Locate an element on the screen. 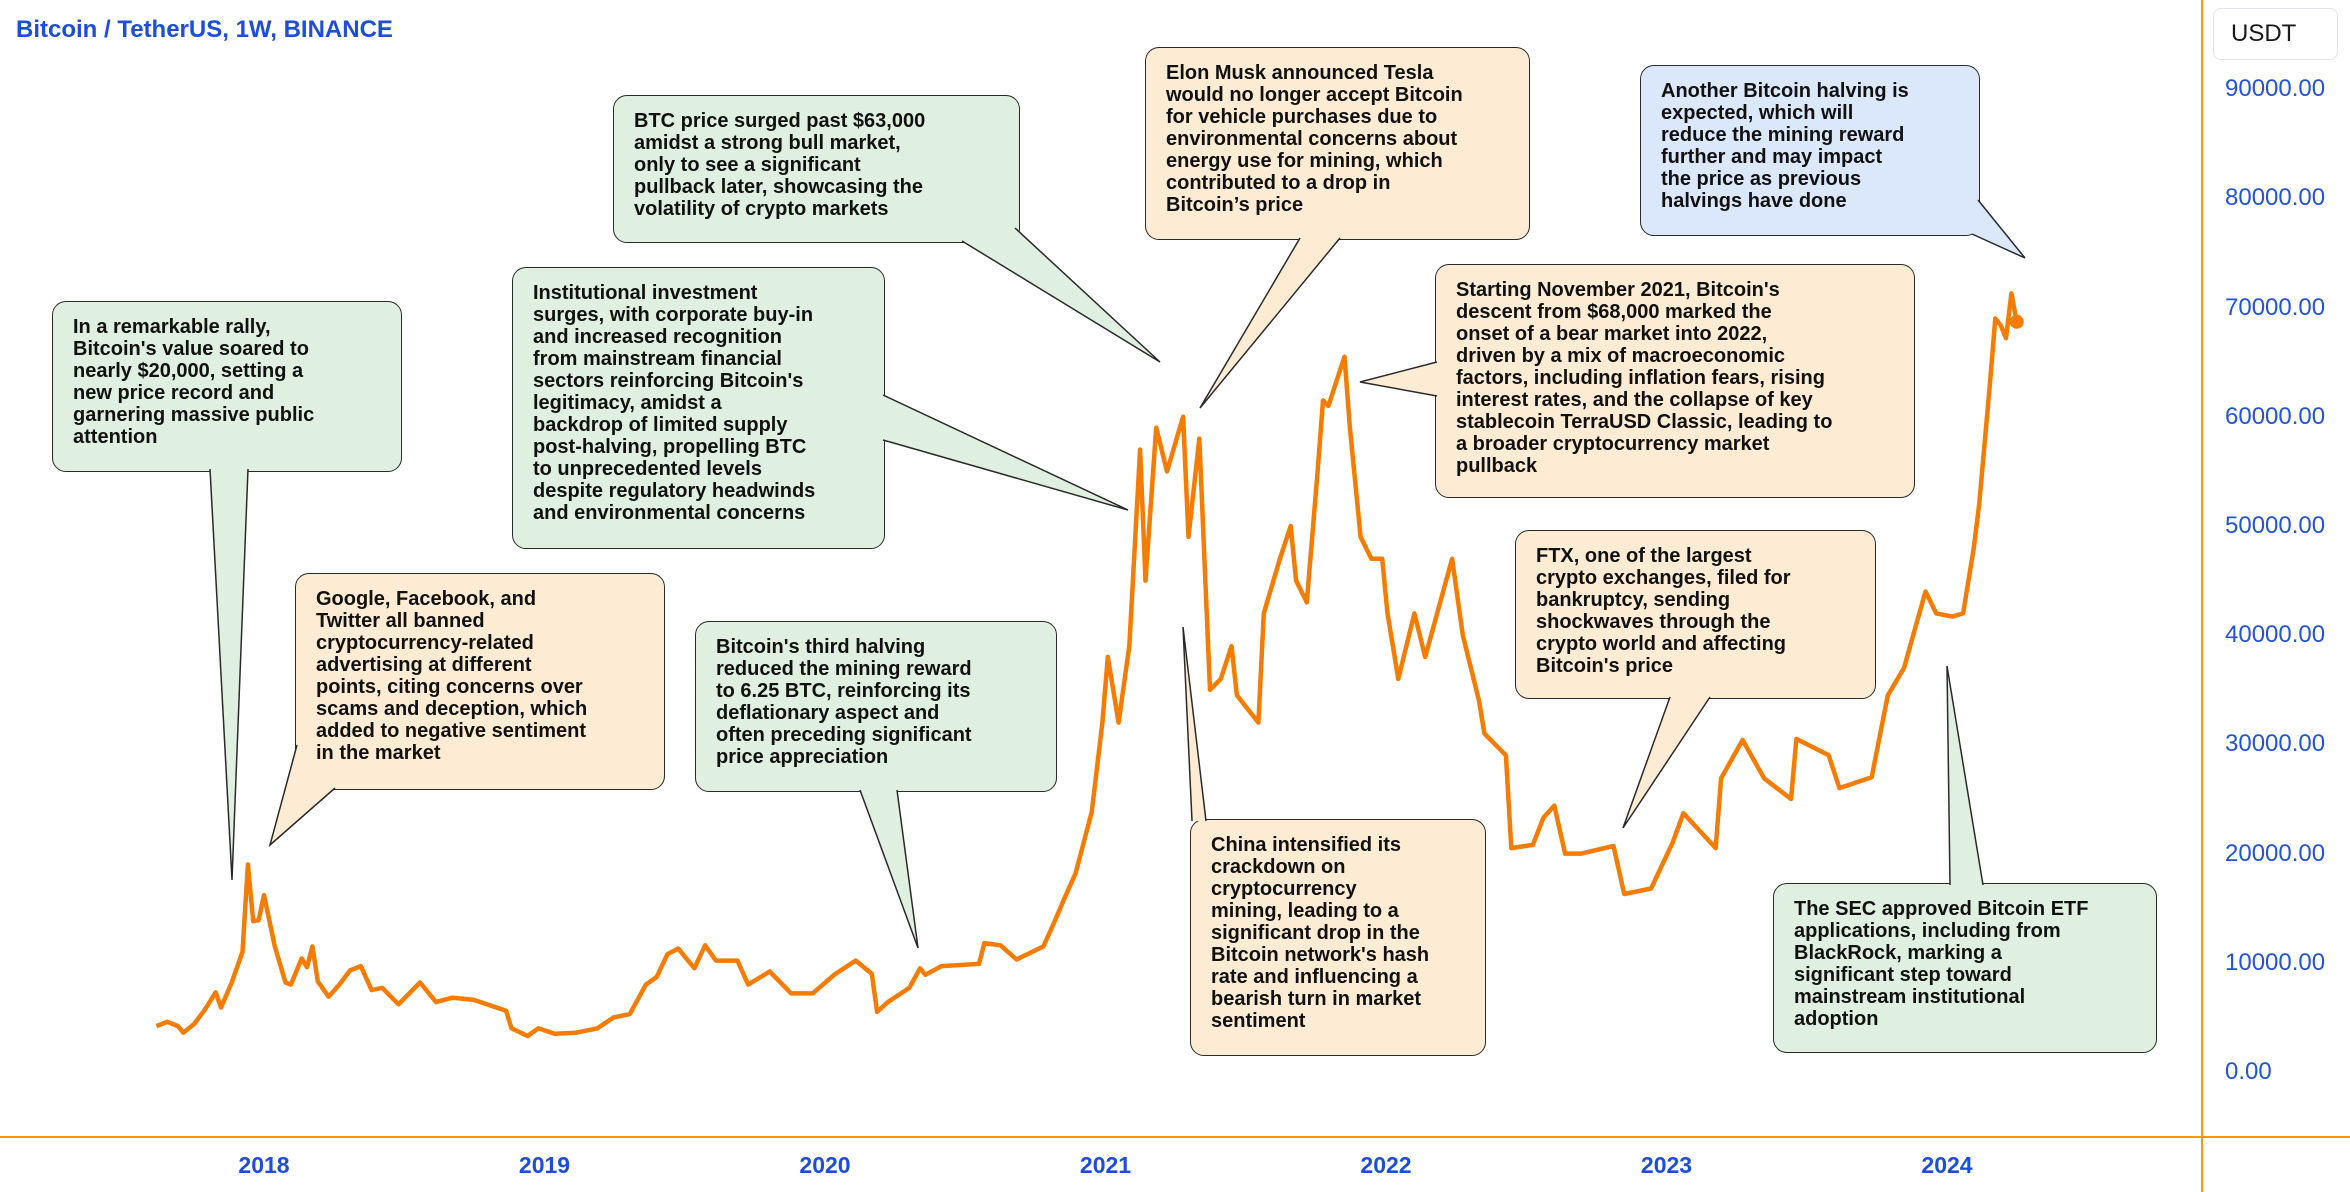 Image resolution: width=2350 pixels, height=1192 pixels. last-price-marker is located at coordinates (2016, 321).